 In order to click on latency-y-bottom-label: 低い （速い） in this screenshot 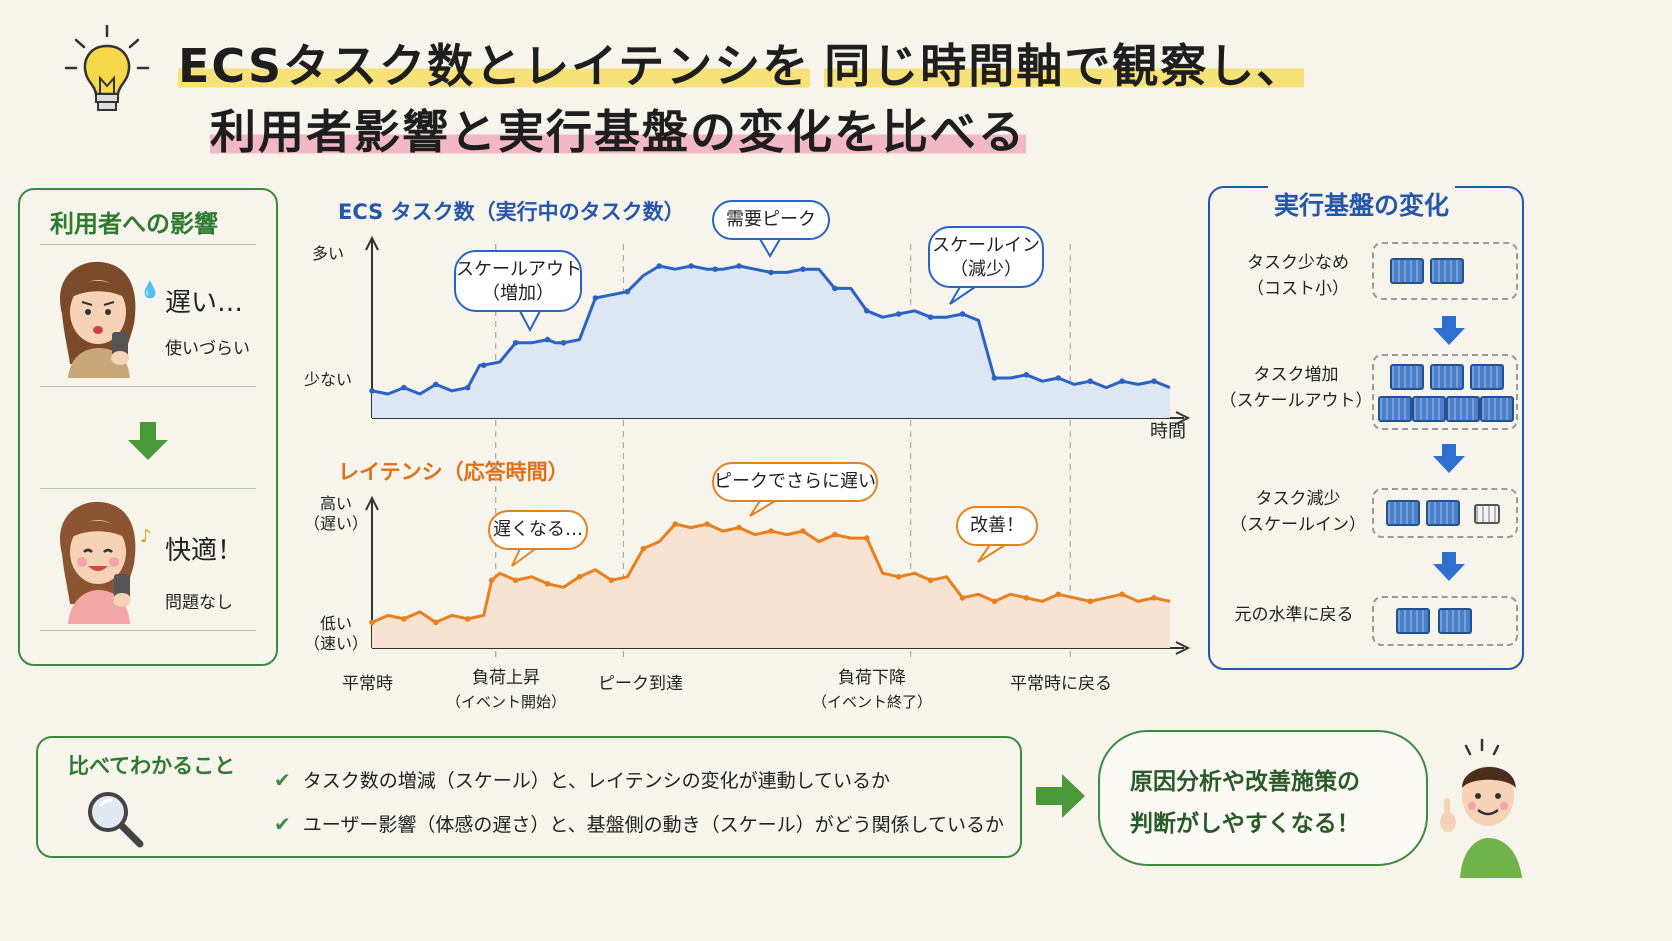, I will do `click(336, 634)`.